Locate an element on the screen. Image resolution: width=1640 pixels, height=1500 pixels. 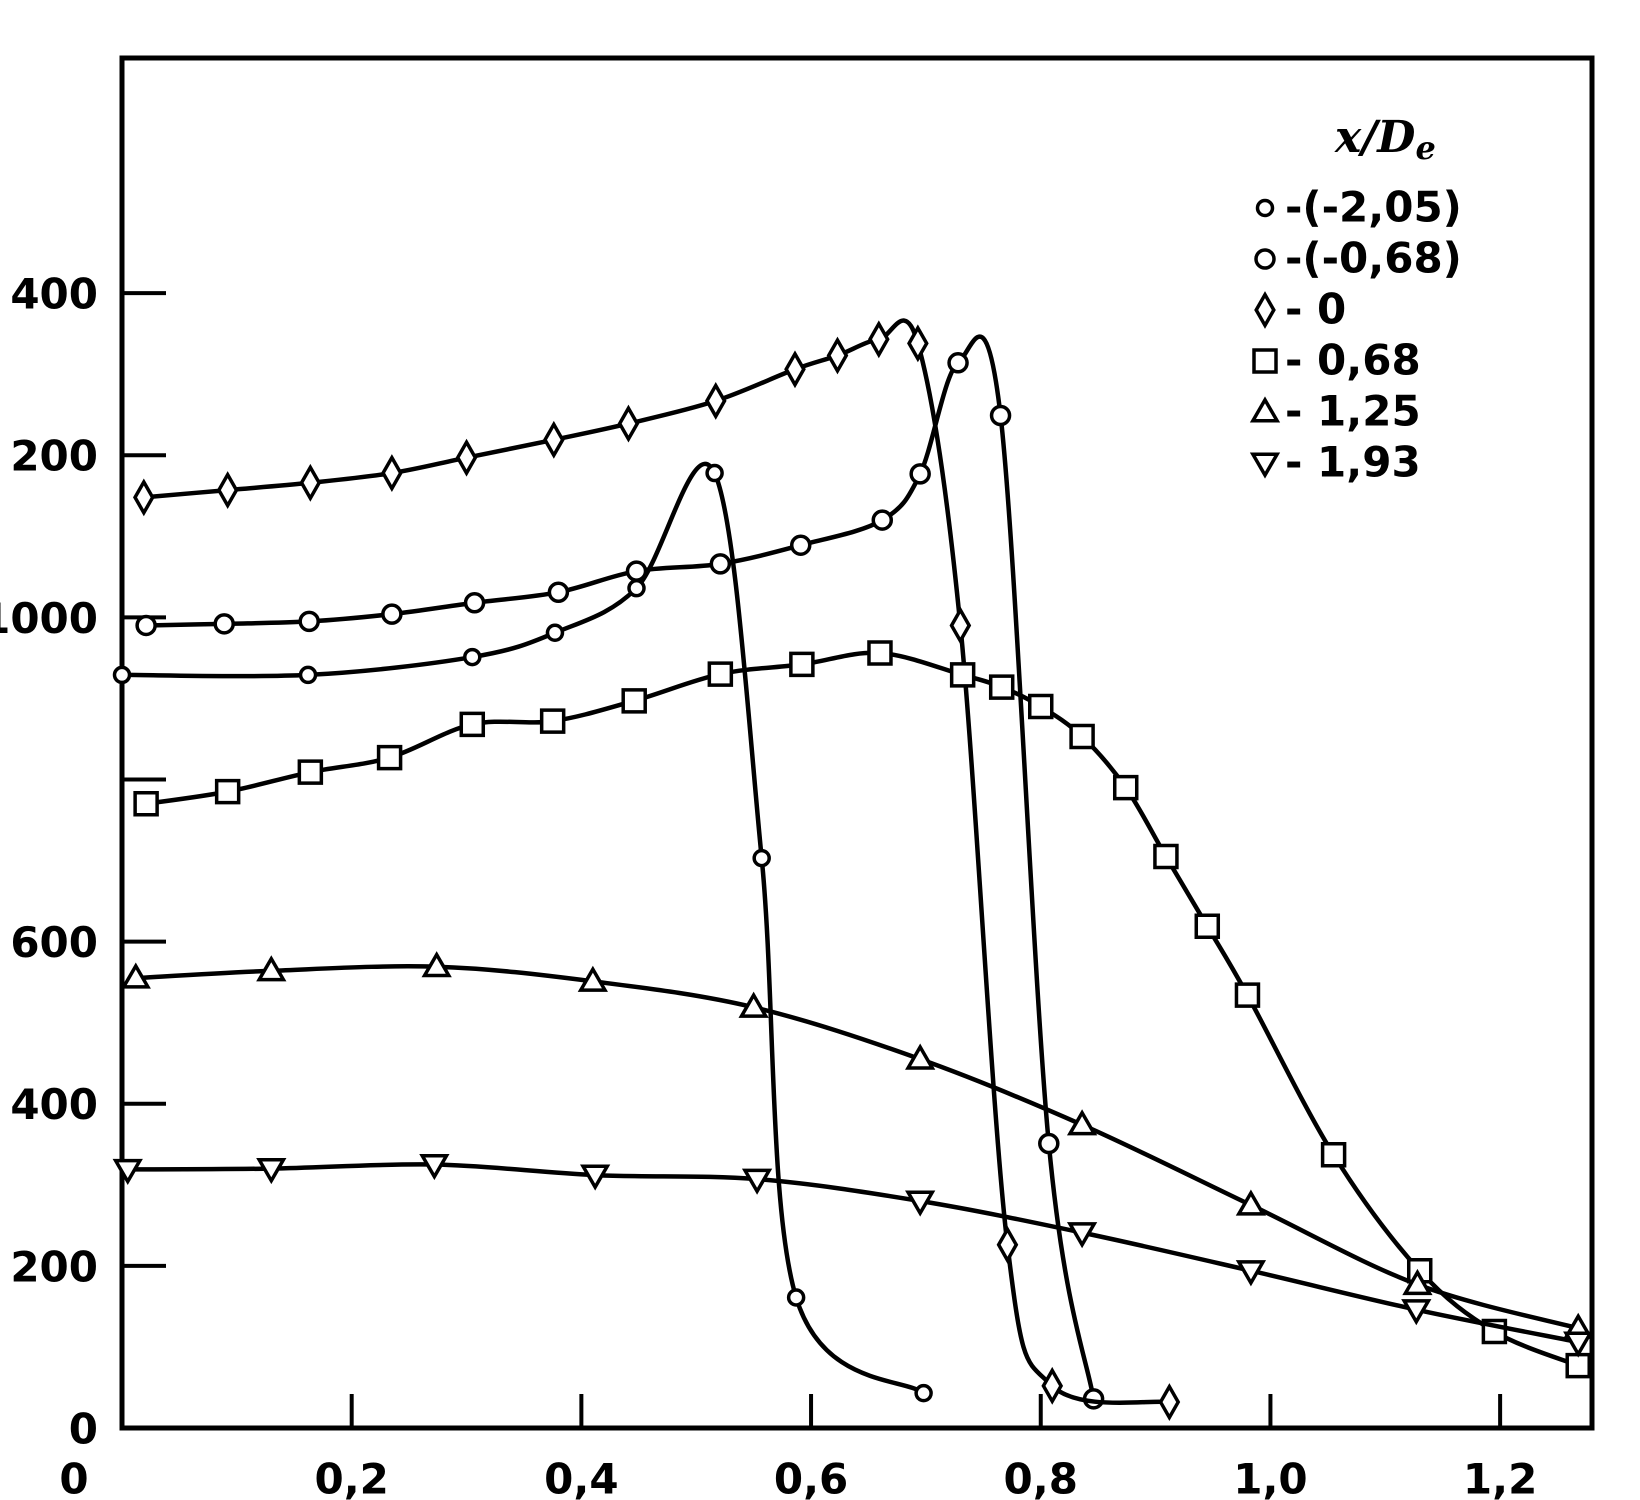
x-tick-label: 0,2 is located at coordinates (351, 1477).